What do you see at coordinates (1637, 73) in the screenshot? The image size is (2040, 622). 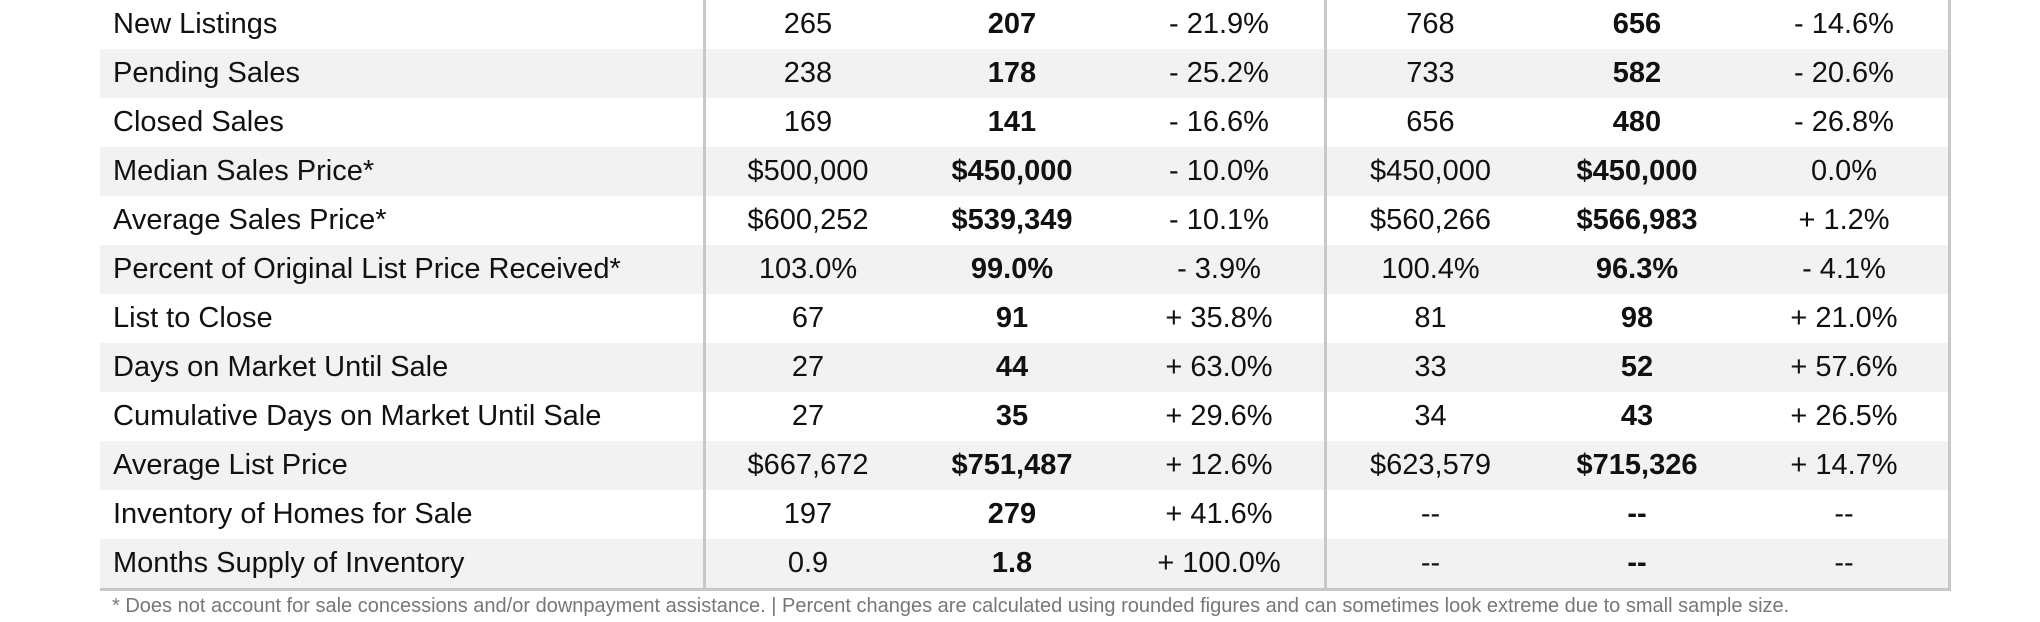 I see `period-2-current-value: 582` at bounding box center [1637, 73].